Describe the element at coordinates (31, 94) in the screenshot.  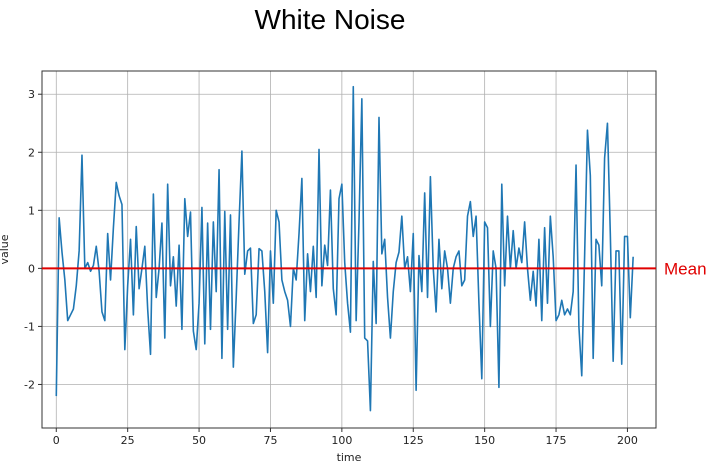
I see `y-tick-label: 3` at that location.